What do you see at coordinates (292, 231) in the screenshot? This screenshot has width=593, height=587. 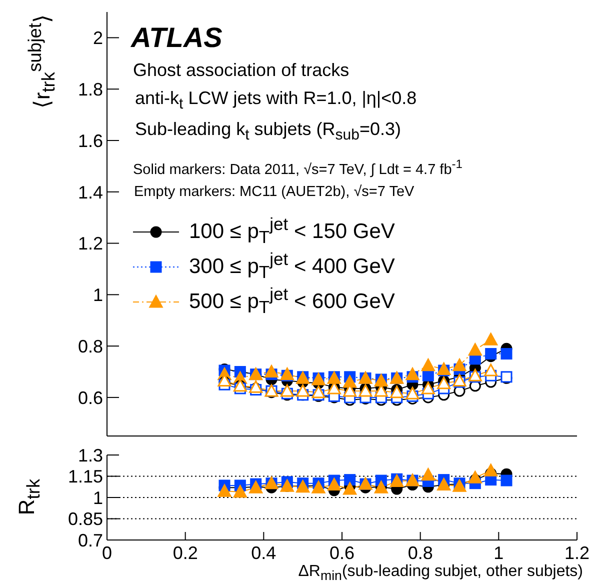 I see `legend-label: 100 ≤ p$_{T}$$^{jet}$ < 150 GeV` at bounding box center [292, 231].